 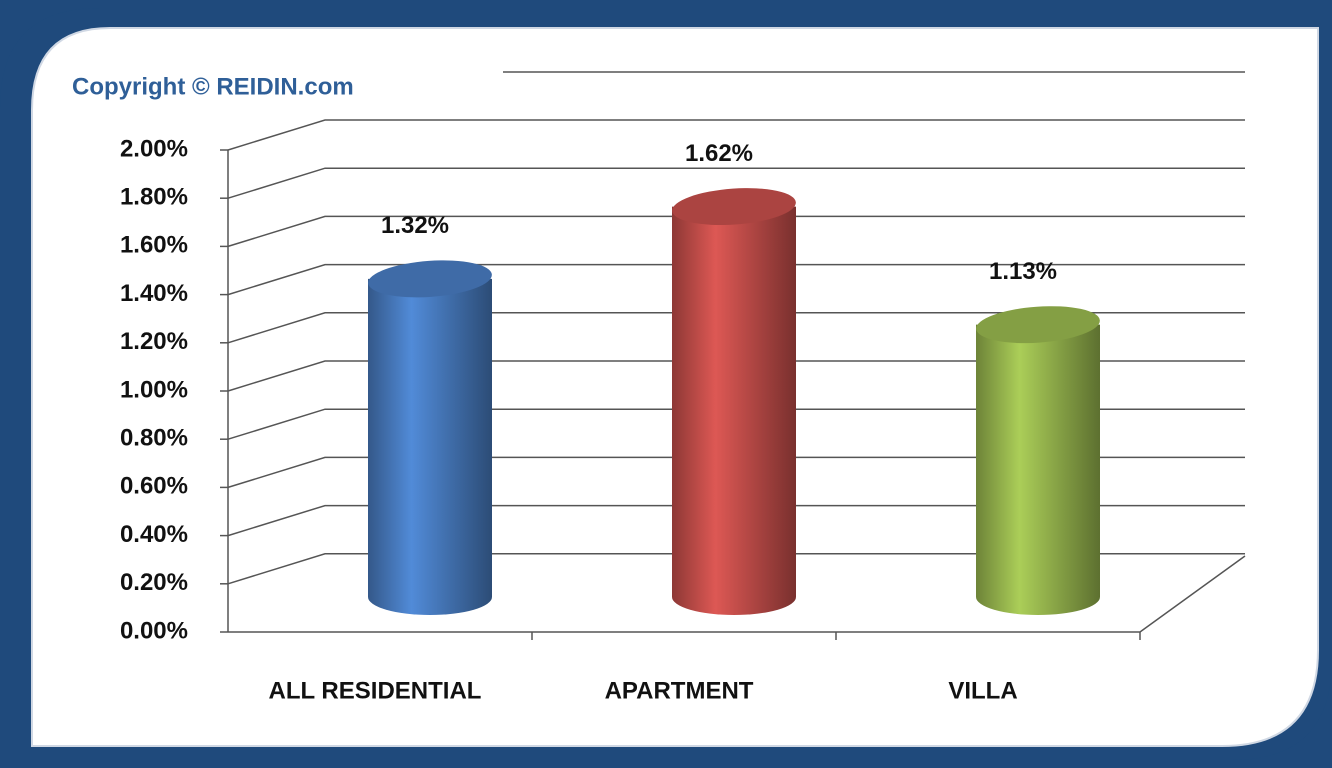 I want to click on y-tick-label: 1.20%, so click(x=154, y=341).